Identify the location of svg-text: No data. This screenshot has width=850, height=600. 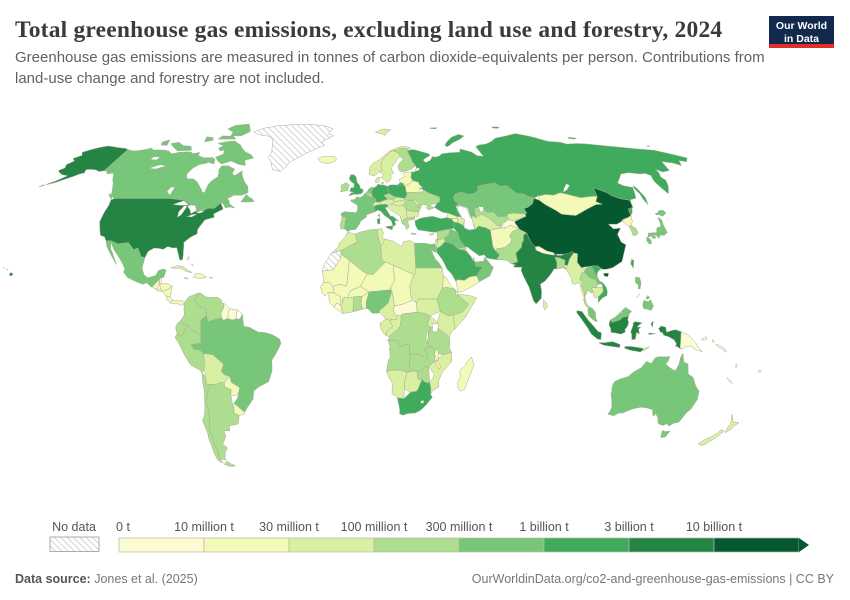
(74, 527).